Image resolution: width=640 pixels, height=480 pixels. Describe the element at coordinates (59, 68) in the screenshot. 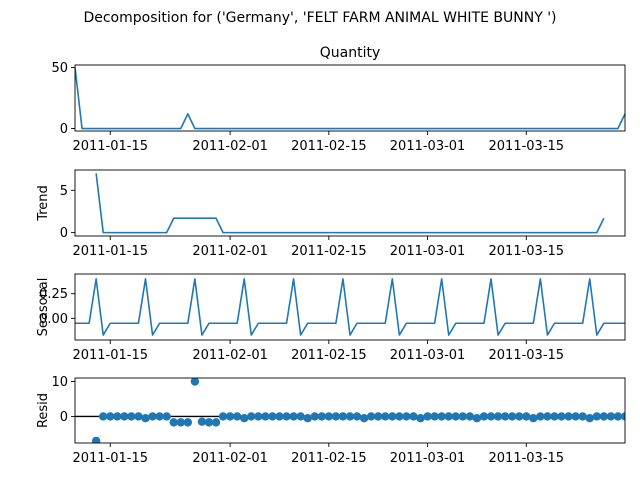

I see `quantity-y-tick-label: 50` at that location.